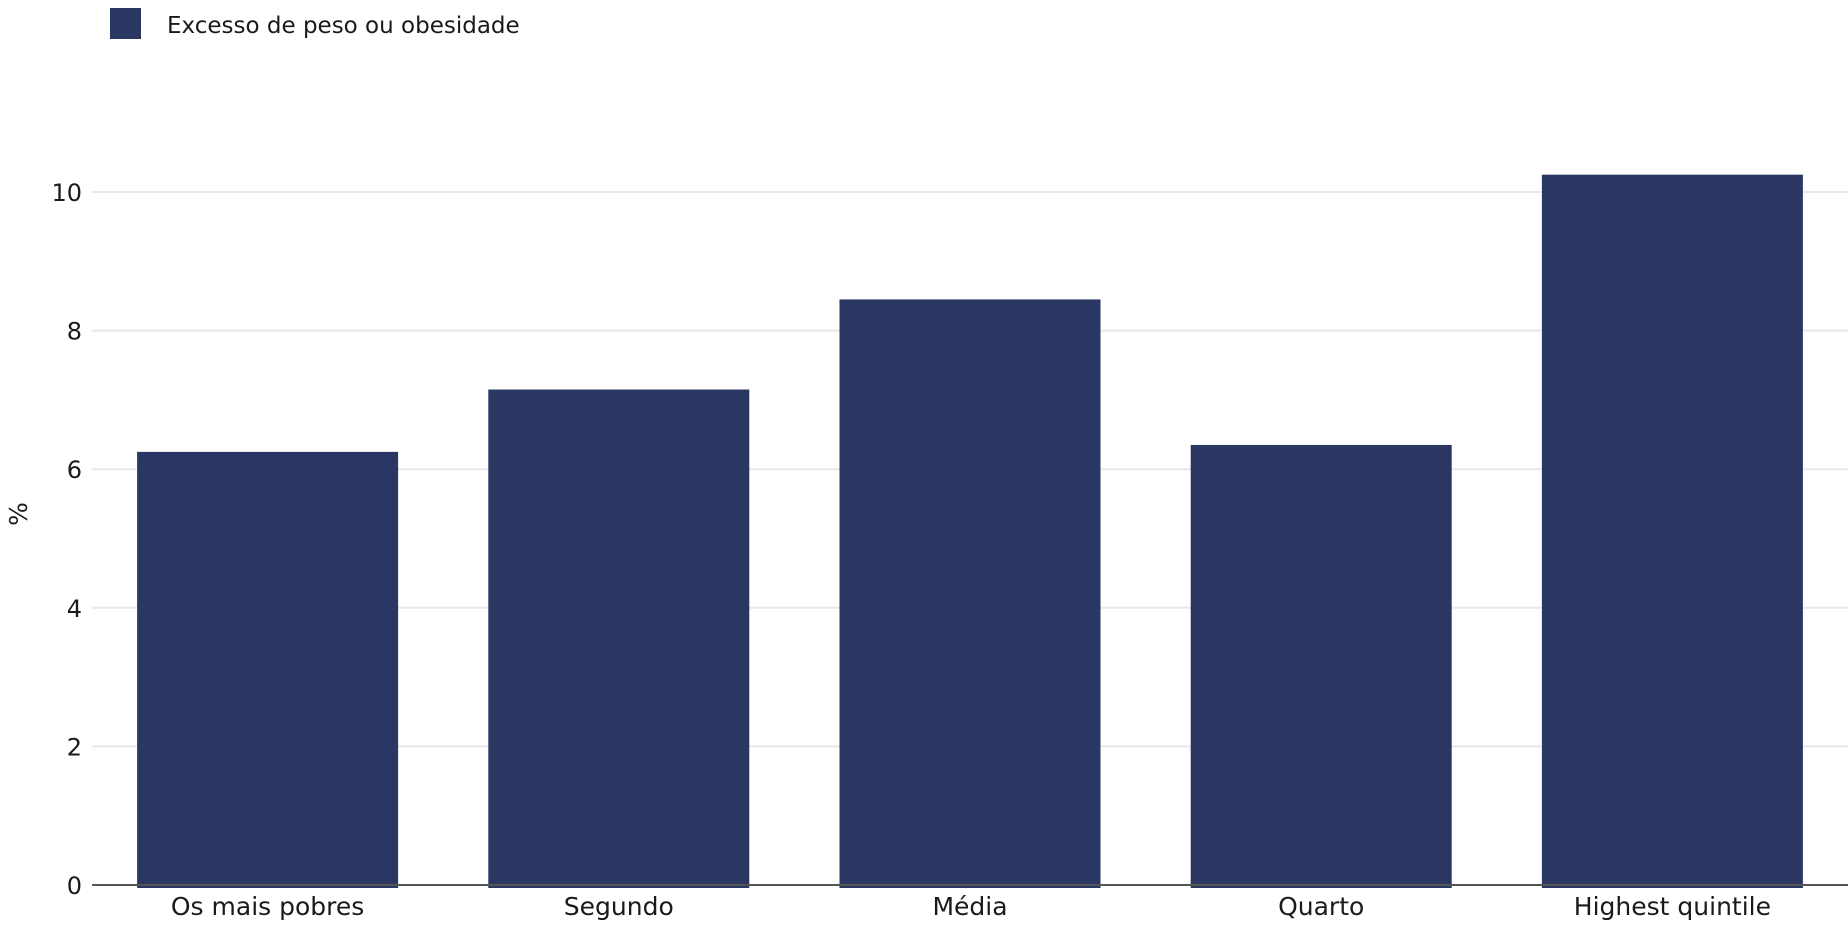  Describe the element at coordinates (74, 609) in the screenshot. I see `y-tick-label-4: 4` at that location.